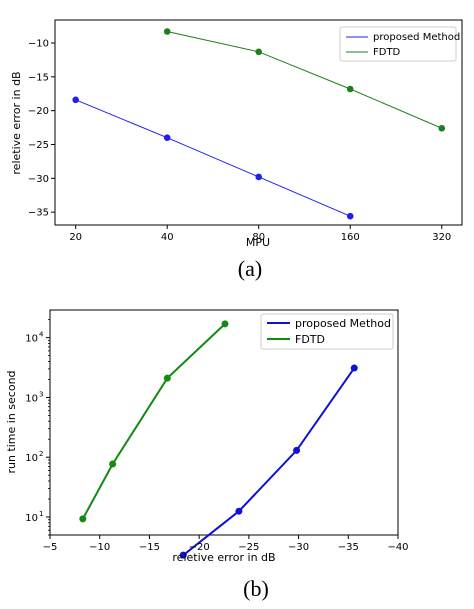 This screenshot has width=474, height=609. I want to click on chart-b-xtick-label: −40, so click(397, 547).